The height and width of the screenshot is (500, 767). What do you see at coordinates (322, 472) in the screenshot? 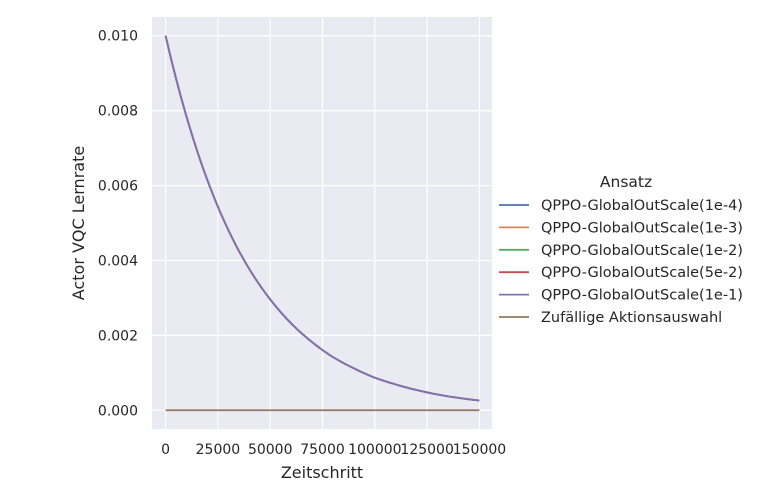
I see `x-axis-title: Zeitschritt` at bounding box center [322, 472].